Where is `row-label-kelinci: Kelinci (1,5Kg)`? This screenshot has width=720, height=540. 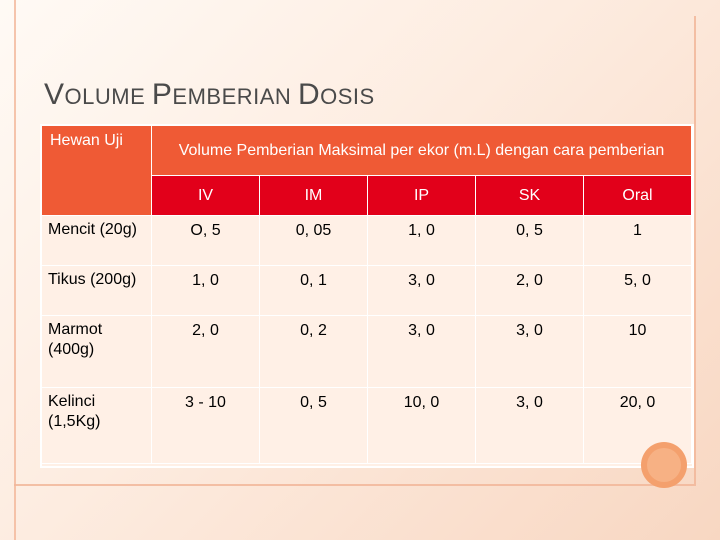 row-label-kelinci: Kelinci (1,5Kg) is located at coordinates (97, 426).